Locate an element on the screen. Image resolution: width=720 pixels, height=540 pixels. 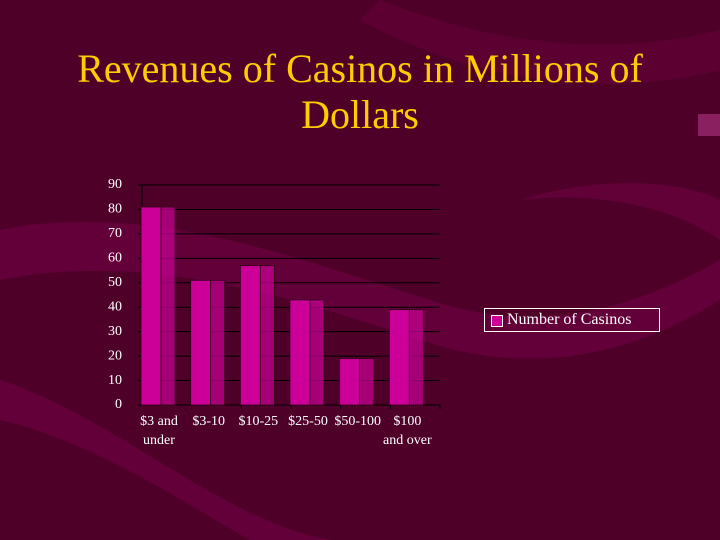
y-tick-label: 20 is located at coordinates (115, 355).